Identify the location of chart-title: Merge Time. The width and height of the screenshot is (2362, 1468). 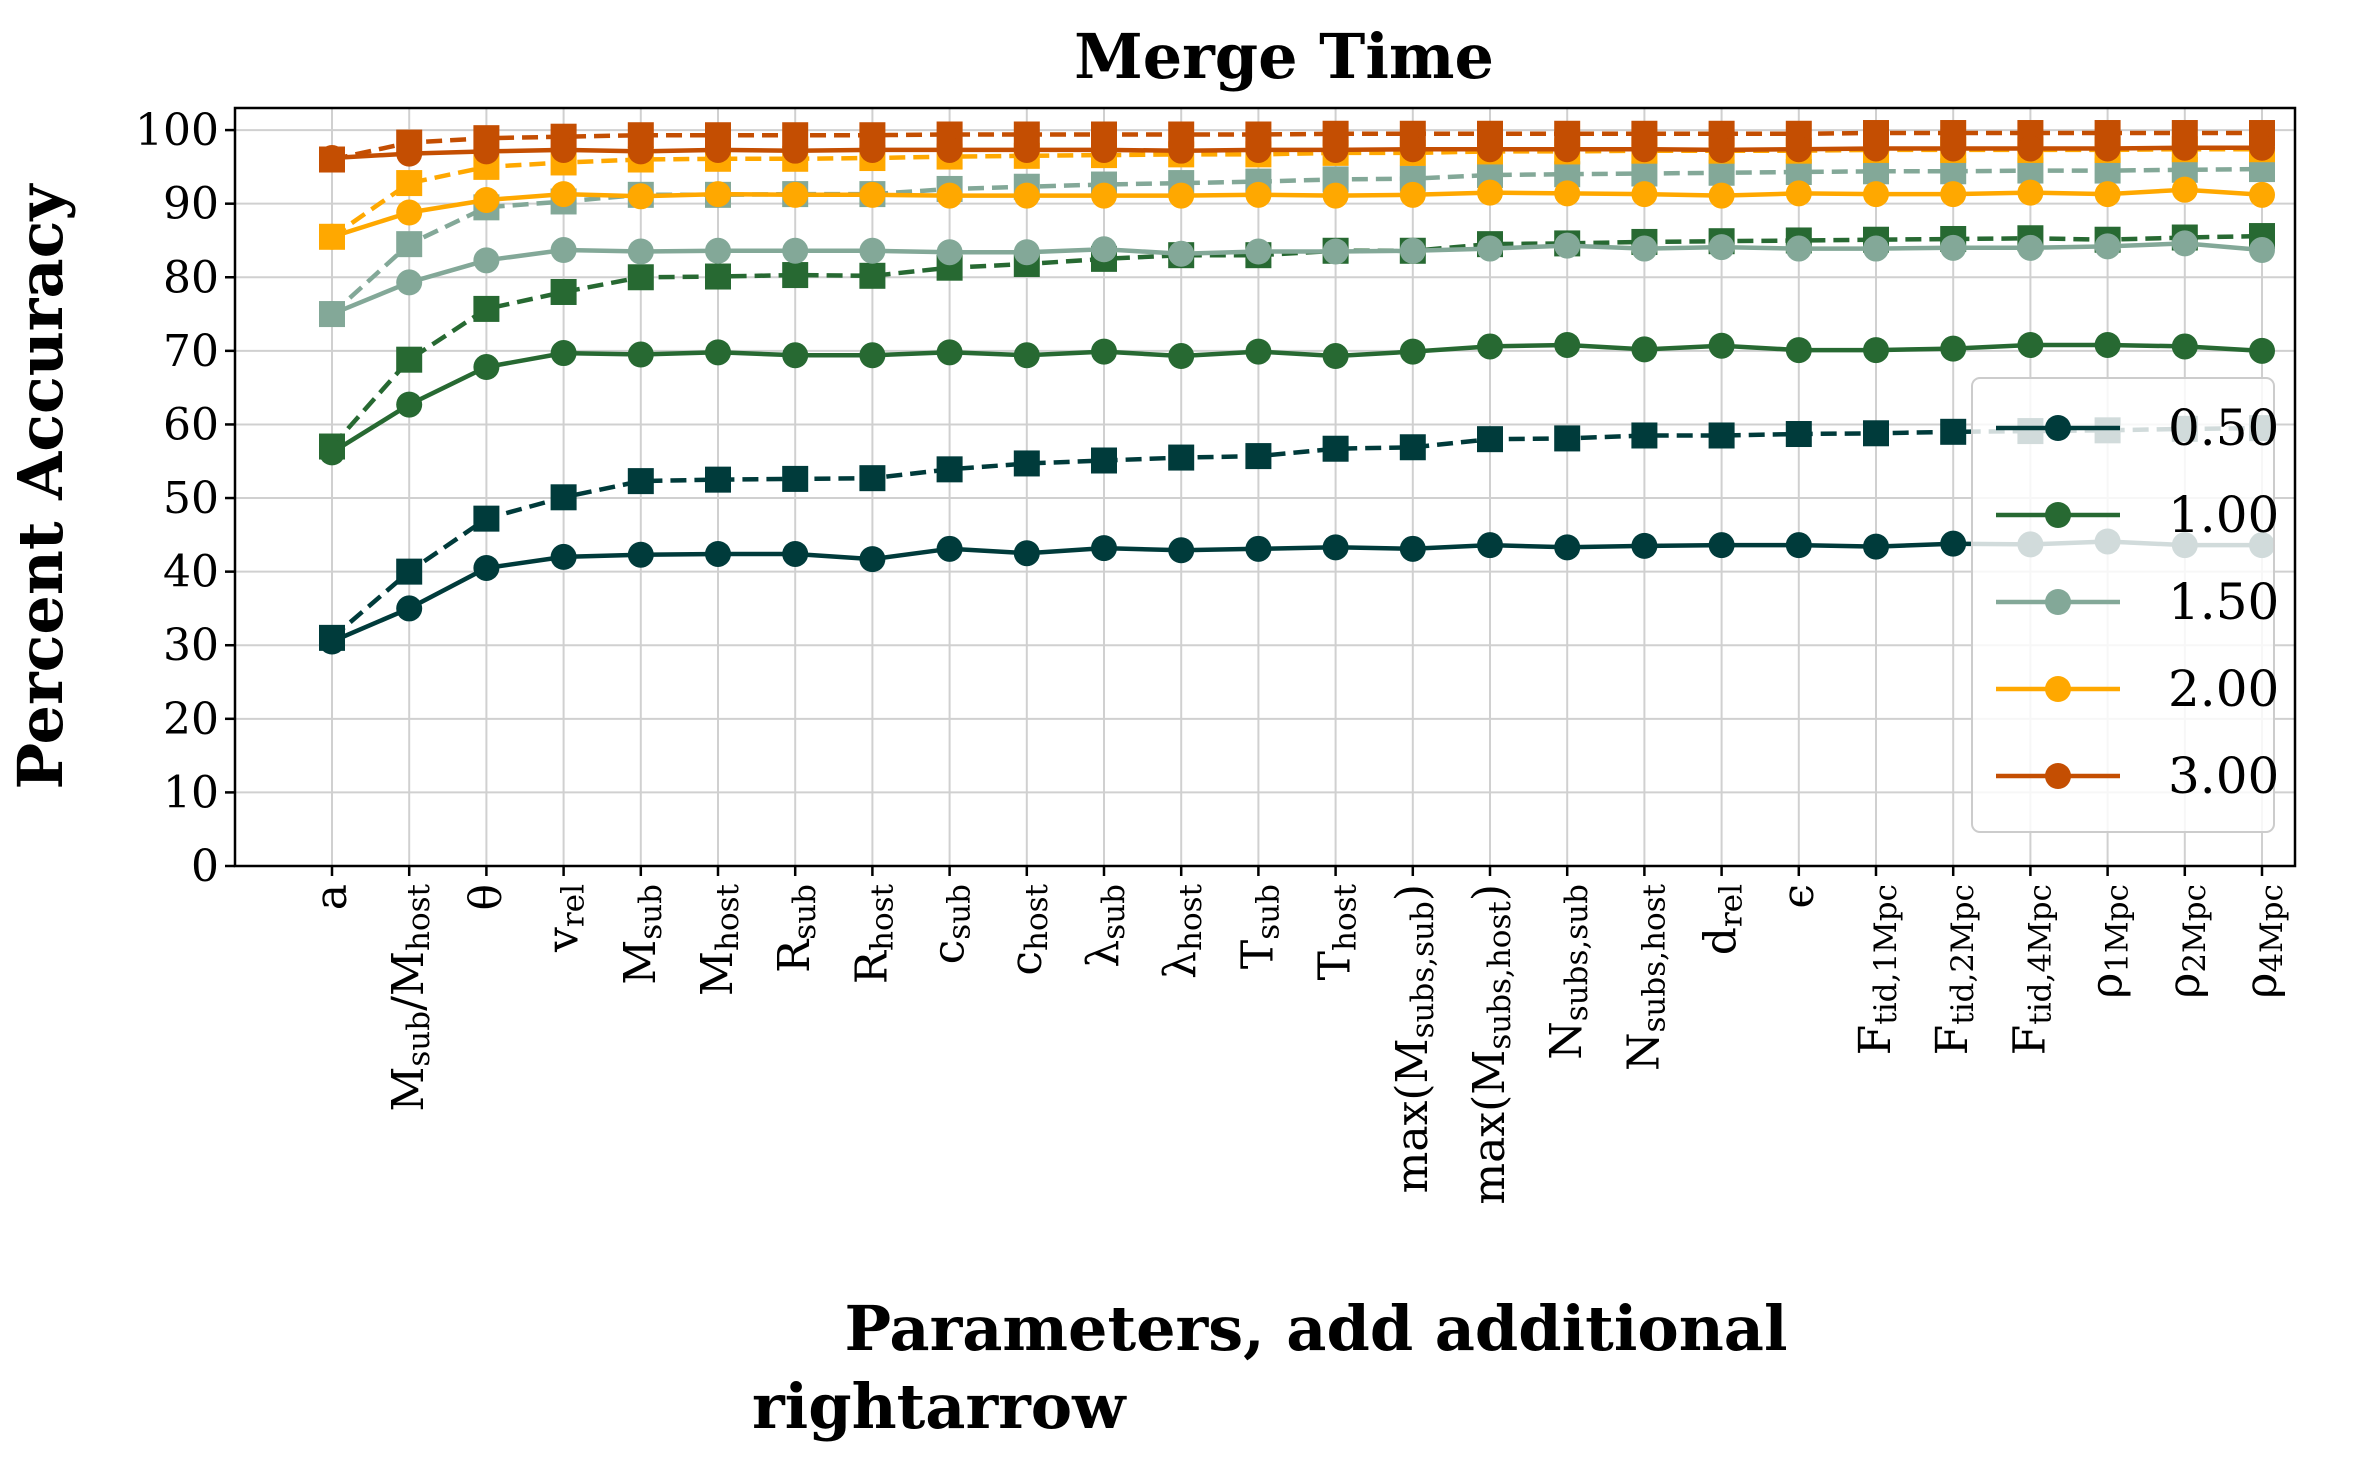
(1284, 56).